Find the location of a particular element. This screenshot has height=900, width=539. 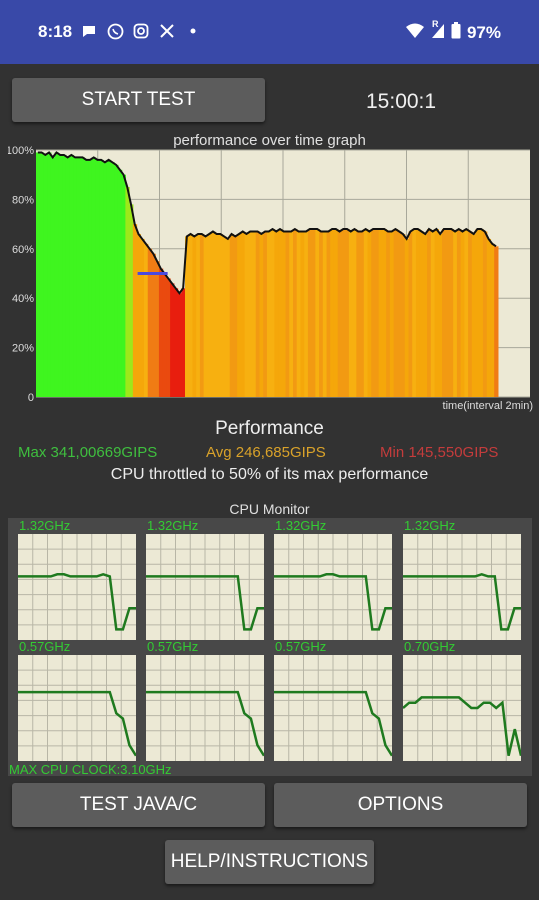

instagram-icon is located at coordinates (141, 31).